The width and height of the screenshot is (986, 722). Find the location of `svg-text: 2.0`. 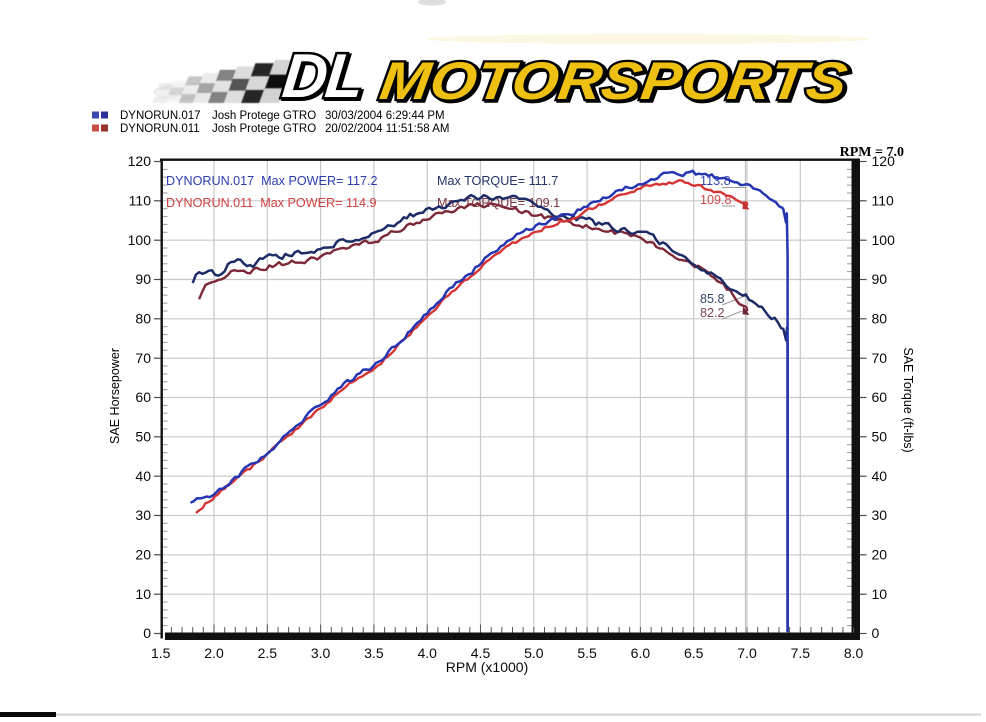

svg-text: 2.0 is located at coordinates (214, 653).